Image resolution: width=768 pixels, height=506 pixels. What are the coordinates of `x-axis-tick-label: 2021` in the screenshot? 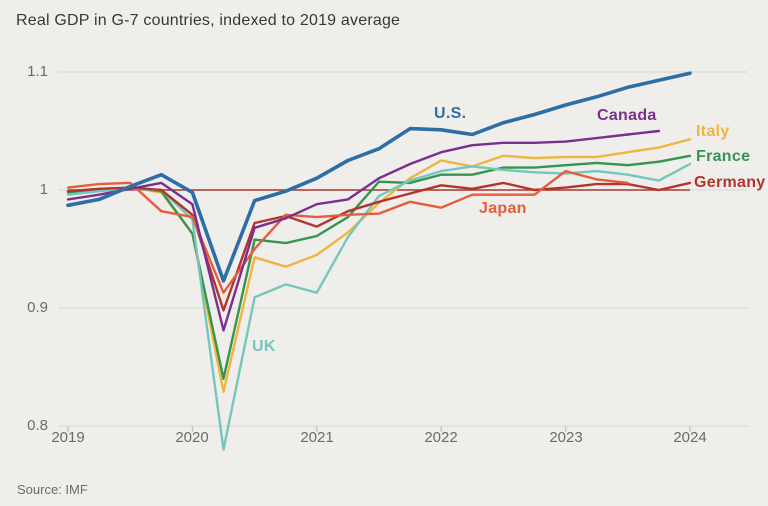 It's located at (317, 437).